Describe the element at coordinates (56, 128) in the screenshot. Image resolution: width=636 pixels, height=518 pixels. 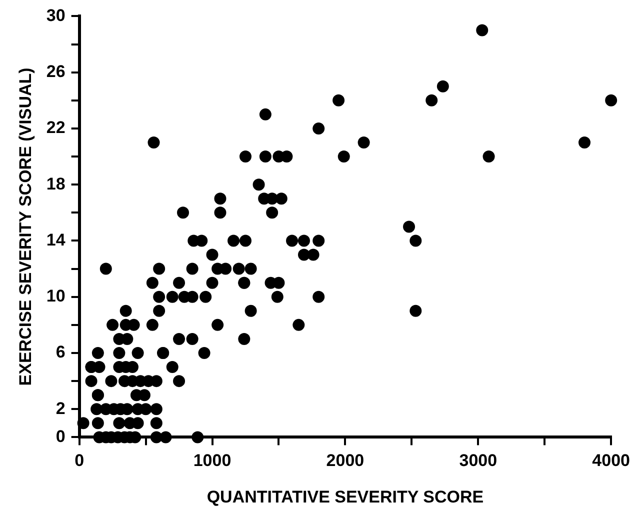
I see `y-tick-label: 22` at that location.